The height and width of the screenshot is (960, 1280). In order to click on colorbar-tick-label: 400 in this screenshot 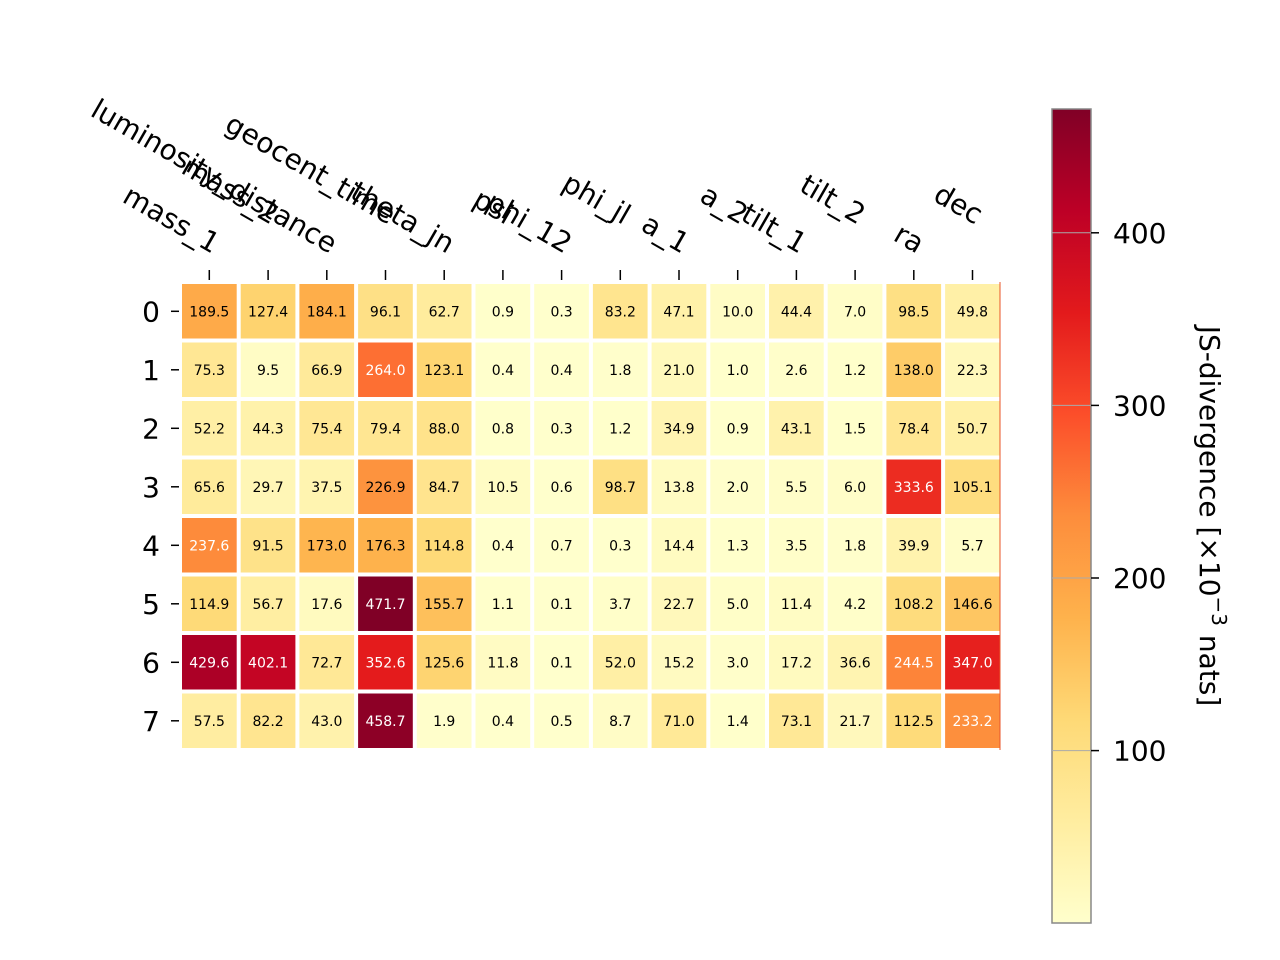, I will do `click(1139, 233)`.